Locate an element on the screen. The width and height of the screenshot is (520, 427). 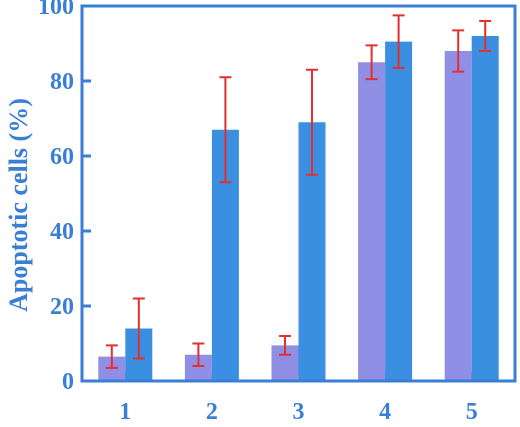
y-tick-label: 80 is located at coordinates (62, 82).